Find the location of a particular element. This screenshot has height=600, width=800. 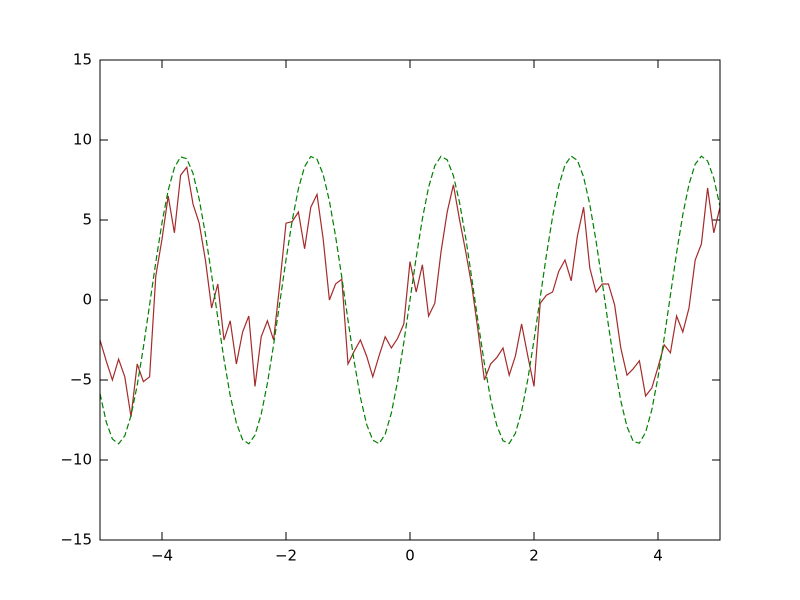

x-tick-label: 2 is located at coordinates (534, 556).